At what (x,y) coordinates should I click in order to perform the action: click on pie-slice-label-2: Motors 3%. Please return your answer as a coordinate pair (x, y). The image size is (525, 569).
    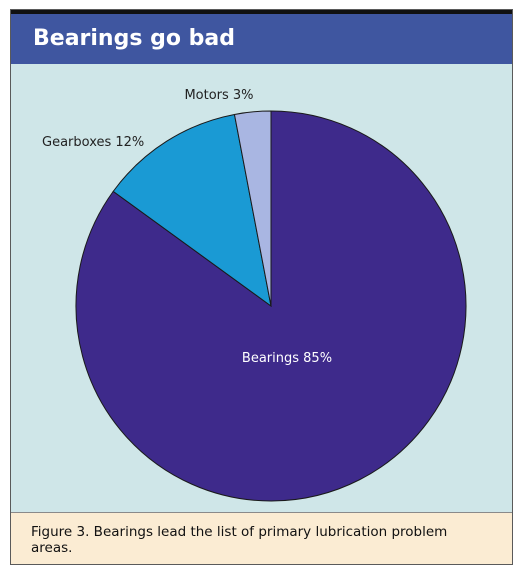
    Looking at the image, I should click on (218, 95).